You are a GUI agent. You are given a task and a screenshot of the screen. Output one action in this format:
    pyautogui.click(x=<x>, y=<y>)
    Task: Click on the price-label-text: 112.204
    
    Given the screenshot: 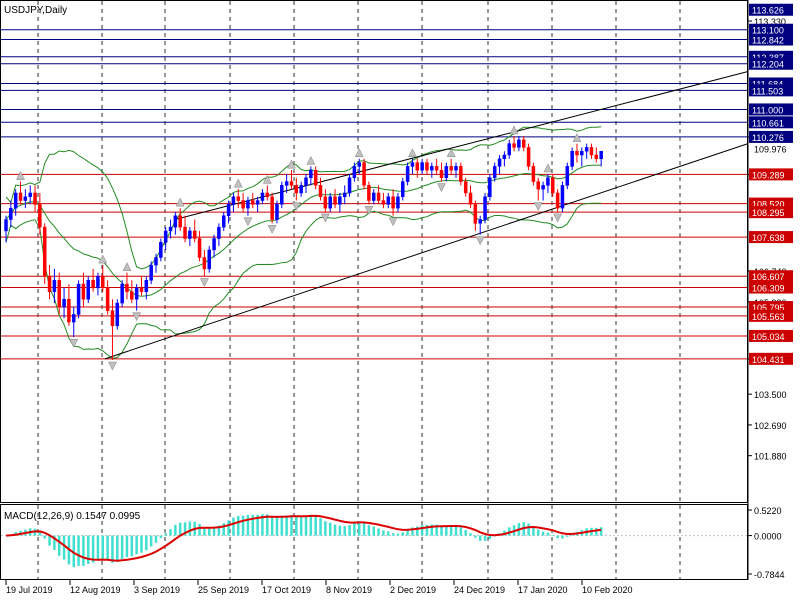 What is the action you would take?
    pyautogui.click(x=768, y=65)
    